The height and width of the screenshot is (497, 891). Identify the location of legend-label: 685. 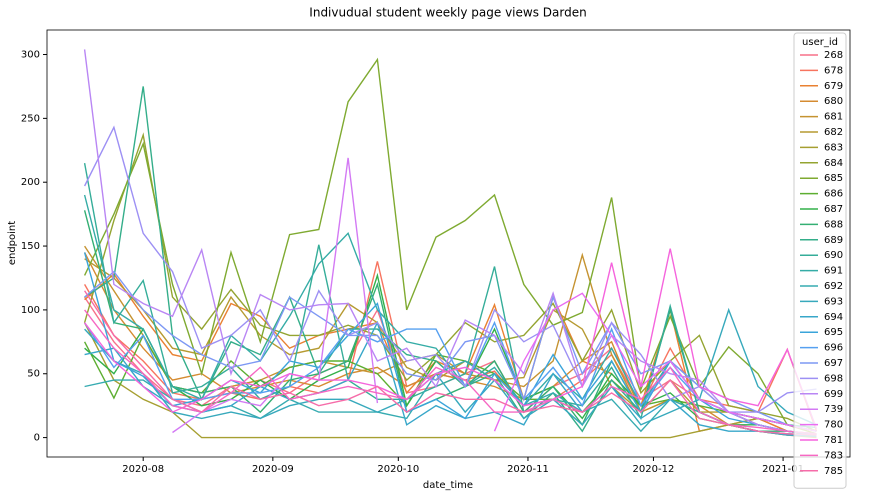
(833, 178).